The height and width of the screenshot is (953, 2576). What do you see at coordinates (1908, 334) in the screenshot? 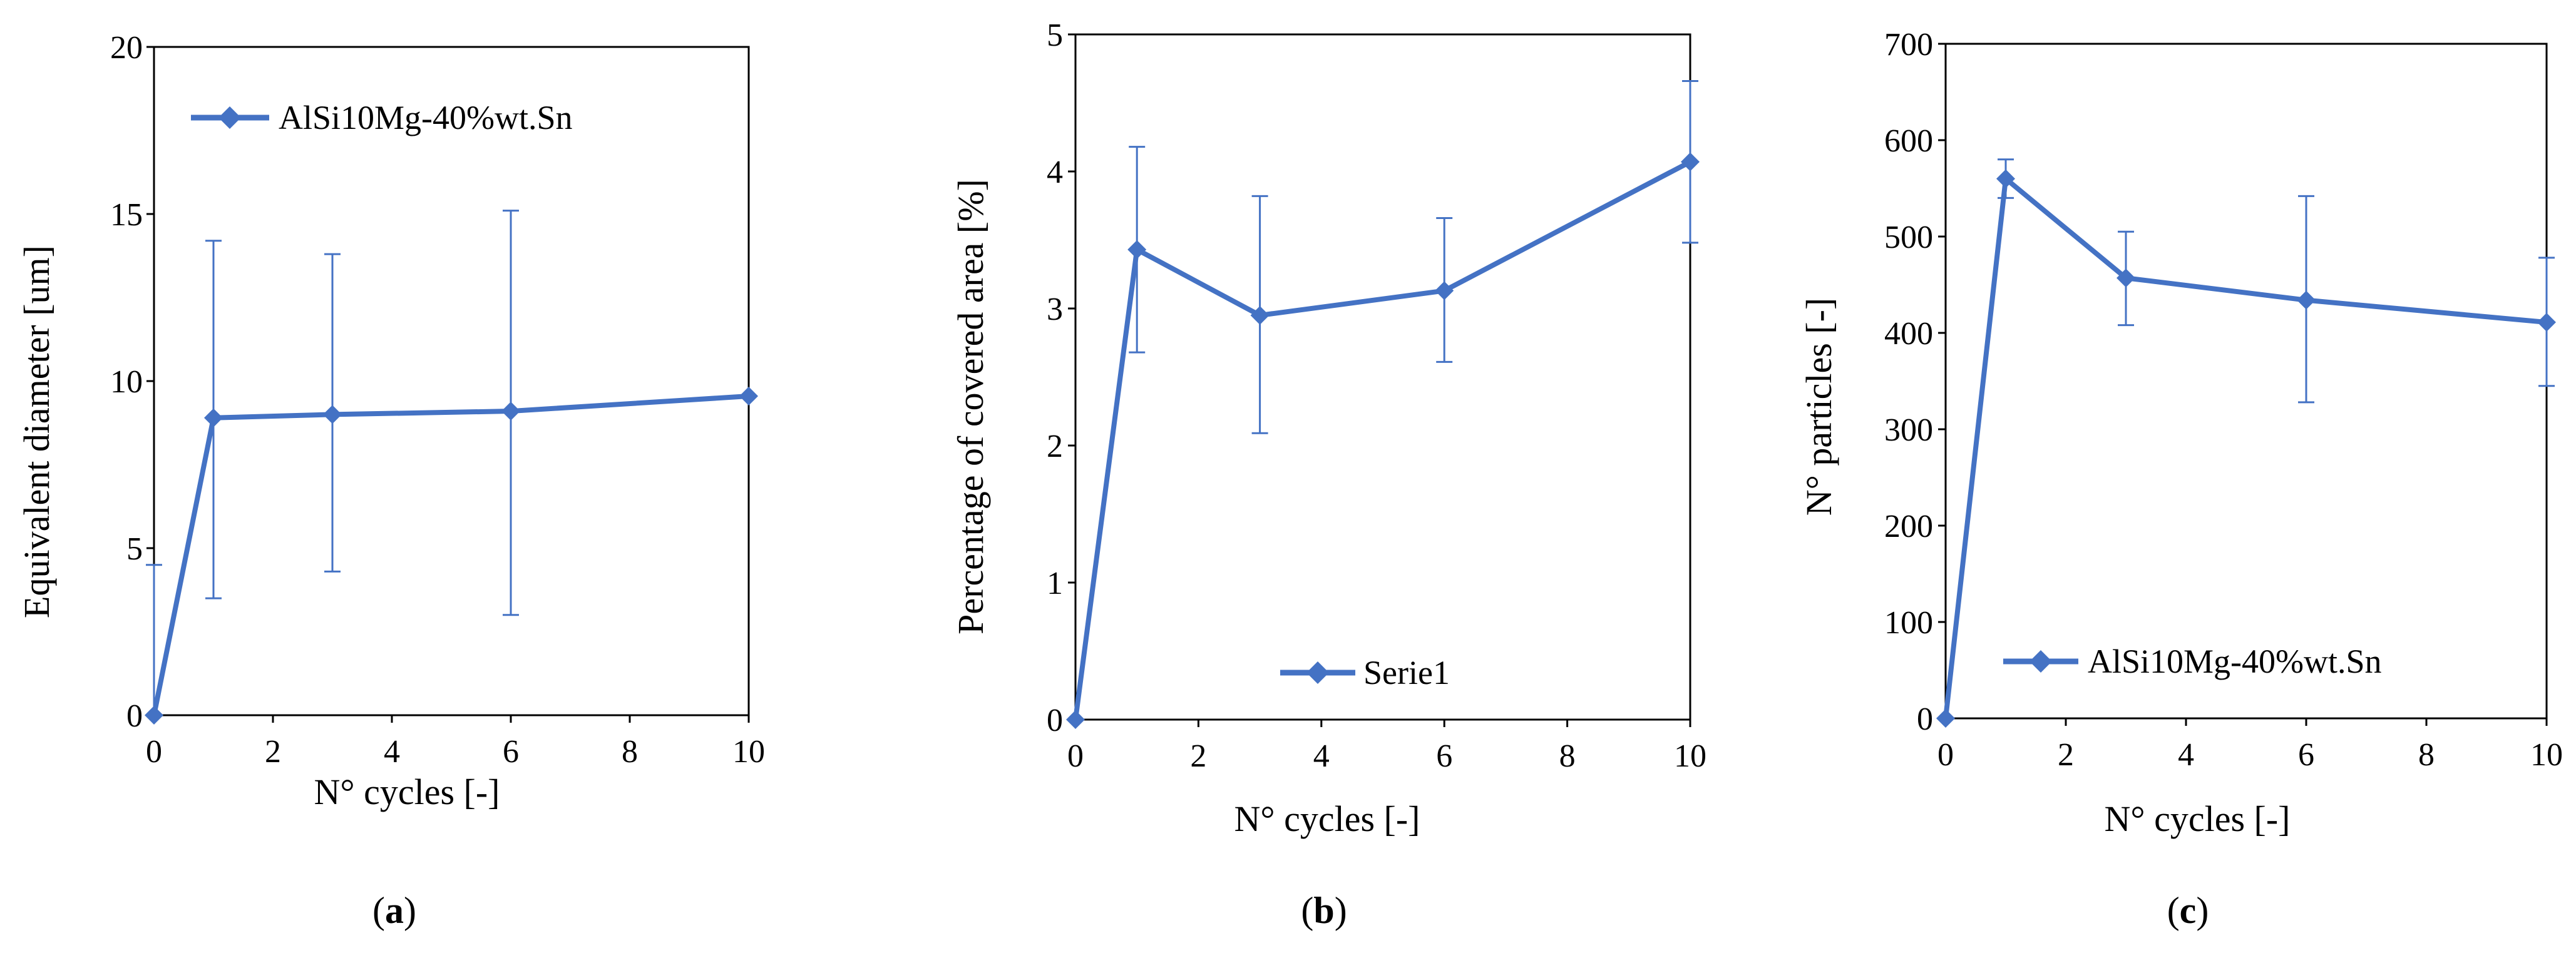
I see `chart-c-y-tick-label: 400` at bounding box center [1908, 334].